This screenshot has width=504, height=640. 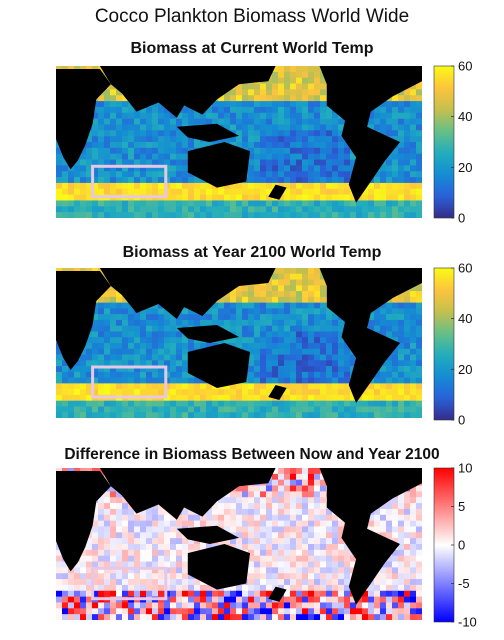 I want to click on colorbar-tick-label: -5, so click(x=464, y=583).